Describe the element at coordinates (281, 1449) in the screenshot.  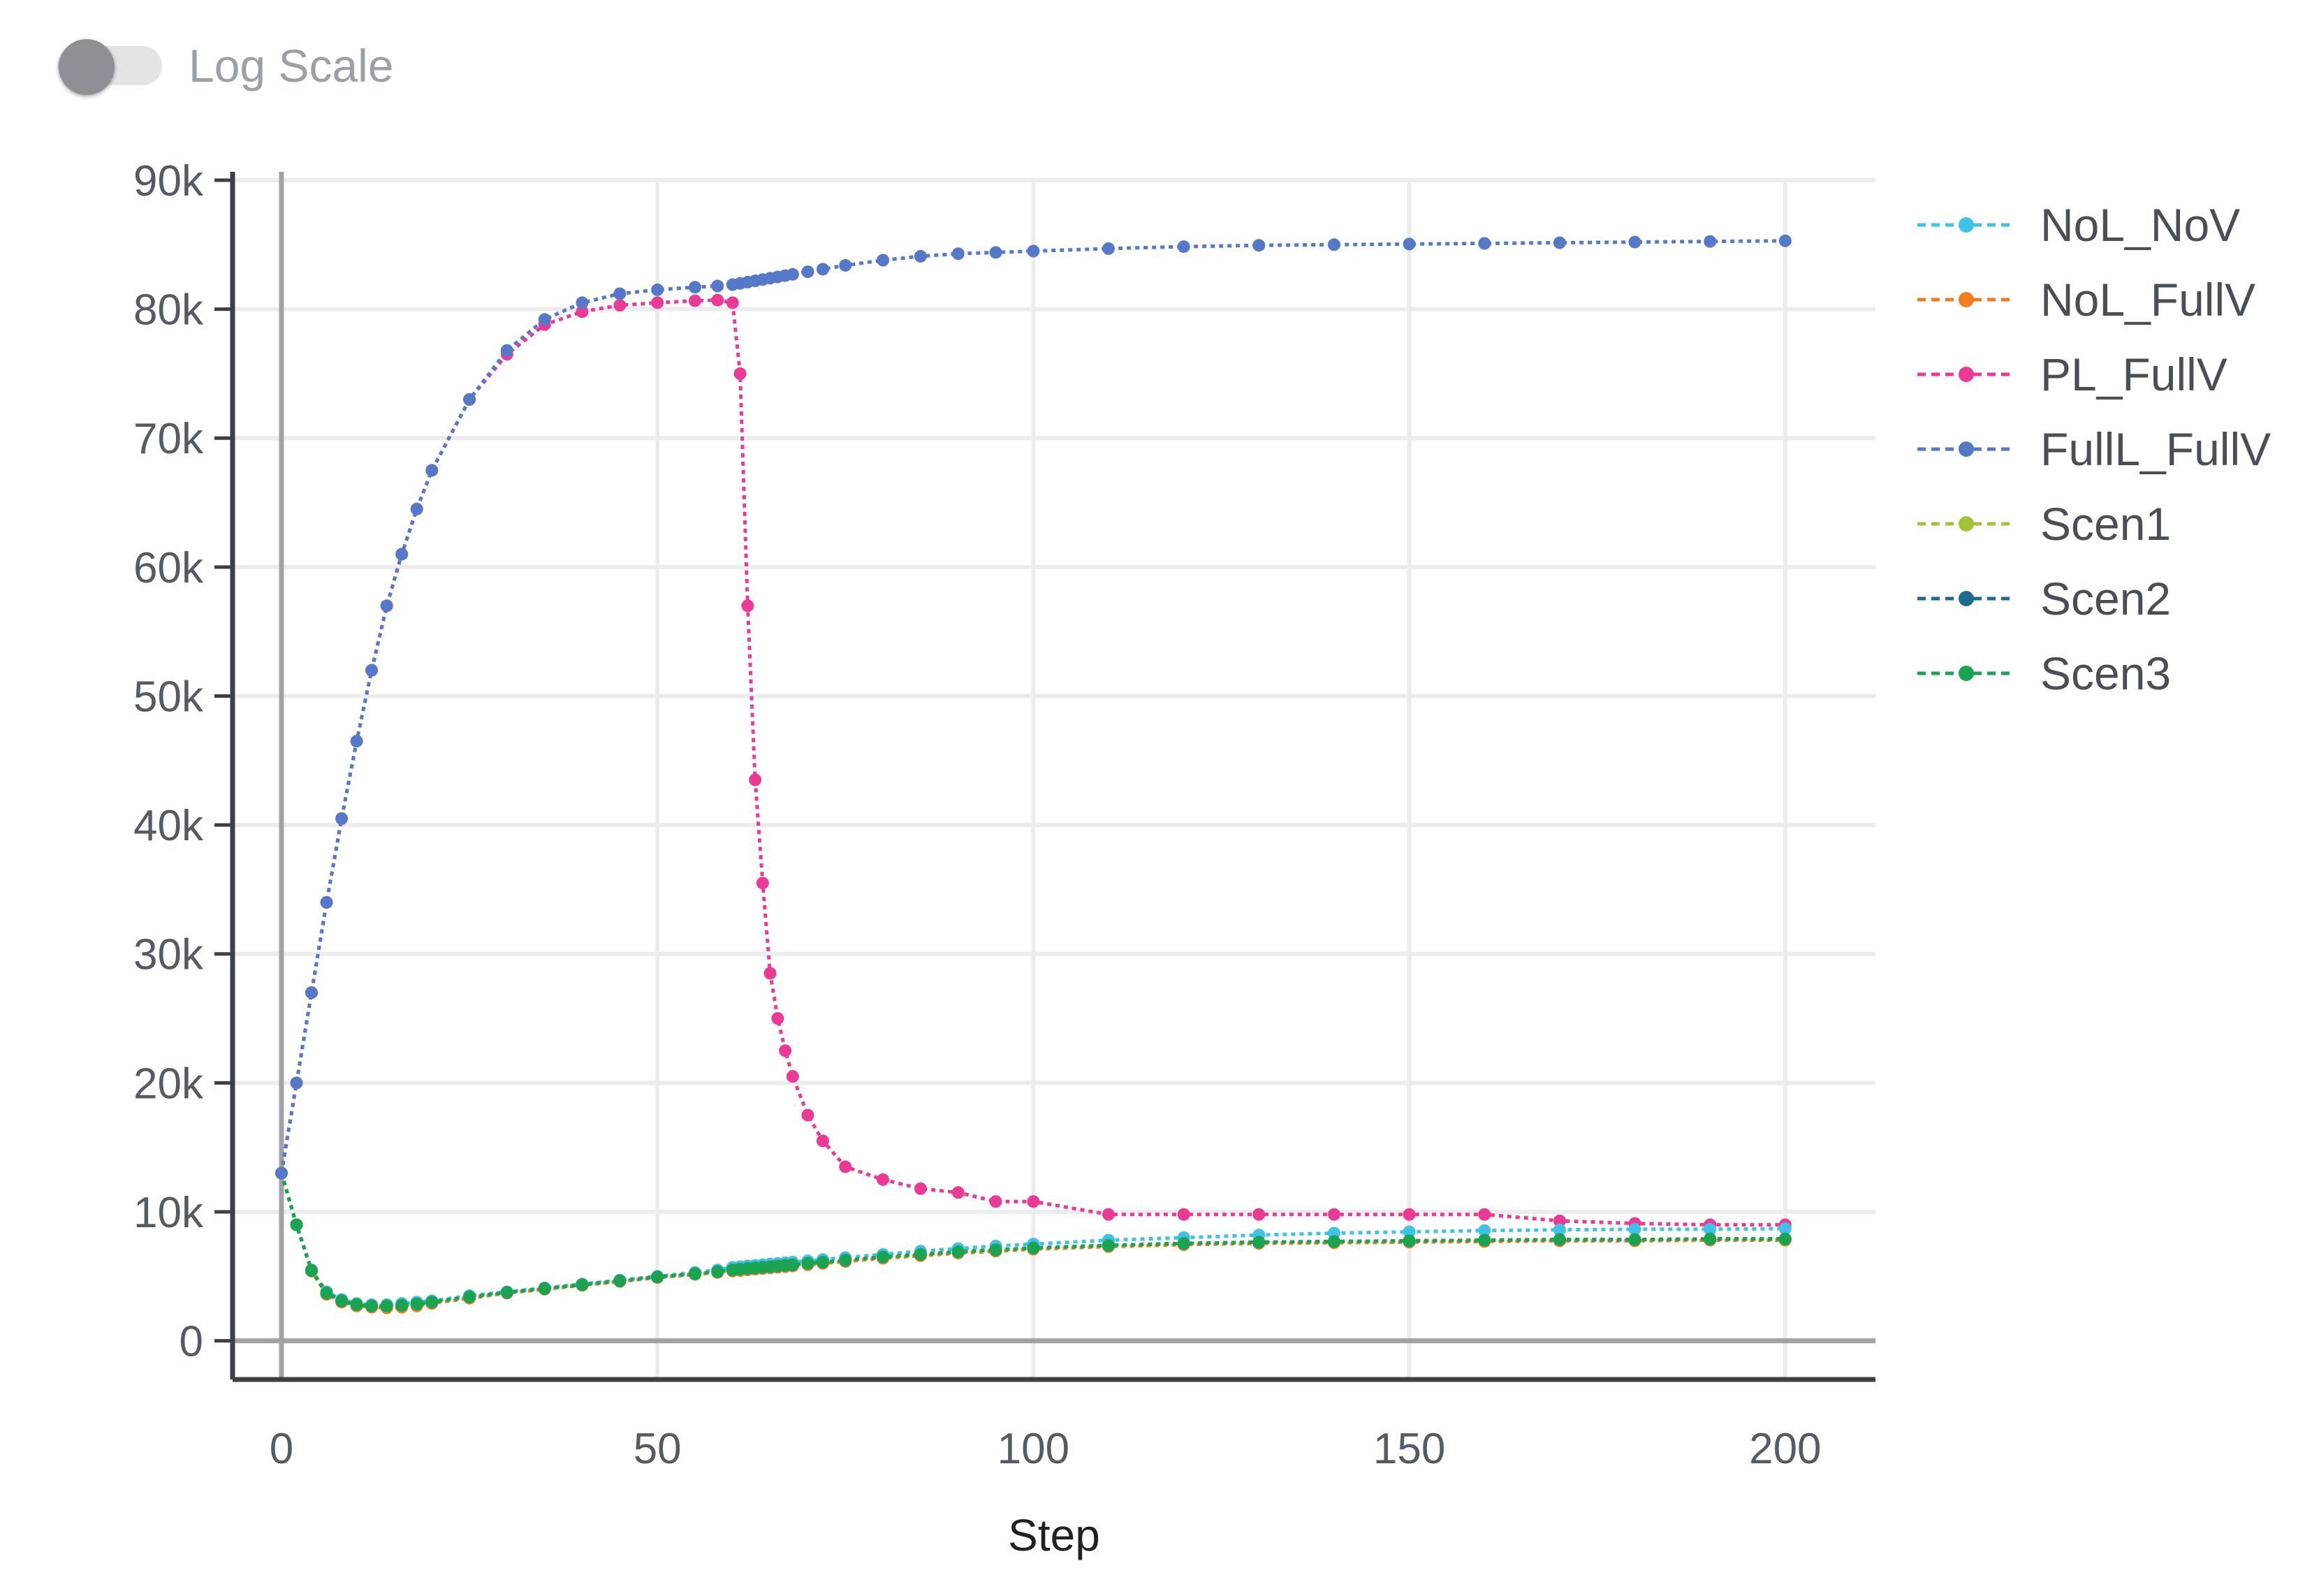
I see `x-tick-label: 0` at that location.